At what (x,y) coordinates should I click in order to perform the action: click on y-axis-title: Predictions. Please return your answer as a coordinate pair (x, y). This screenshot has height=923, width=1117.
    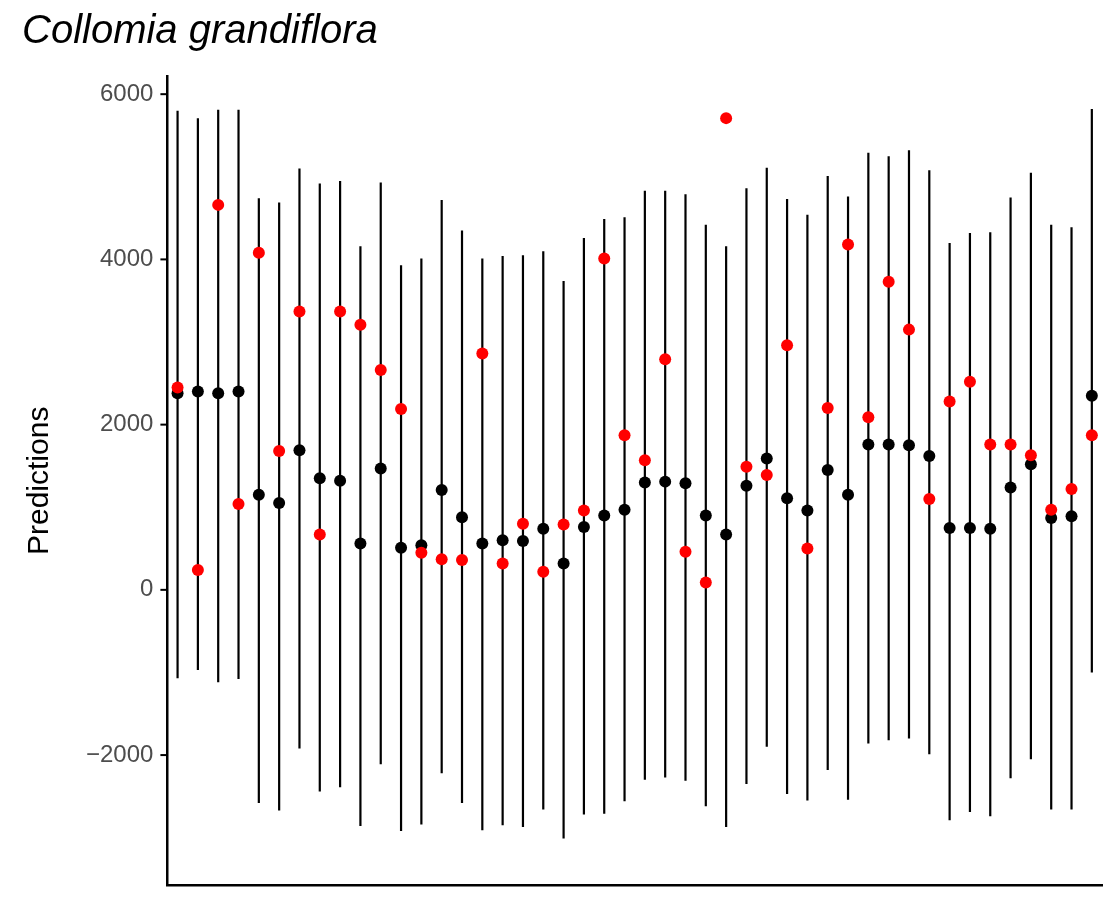
    Looking at the image, I should click on (38, 480).